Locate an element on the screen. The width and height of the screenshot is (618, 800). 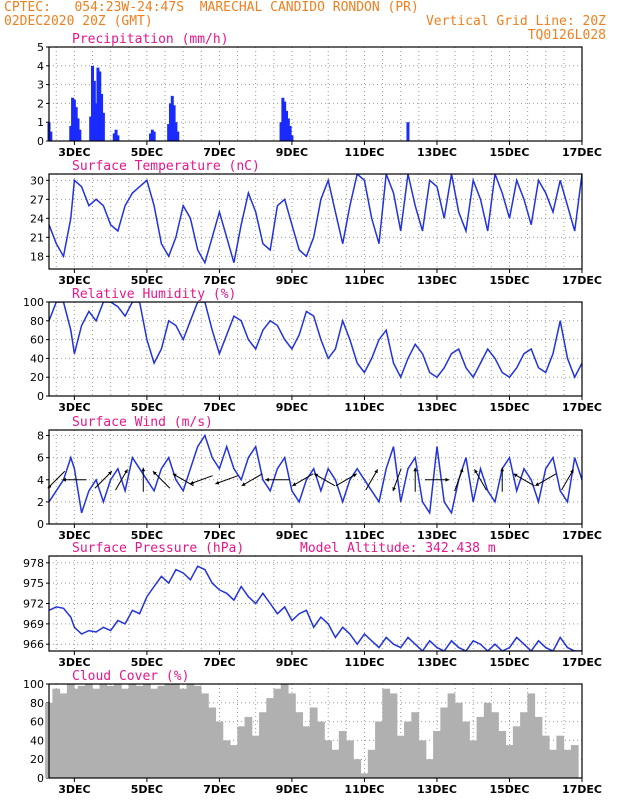
y-tick-label: 972 is located at coordinates (33, 604).